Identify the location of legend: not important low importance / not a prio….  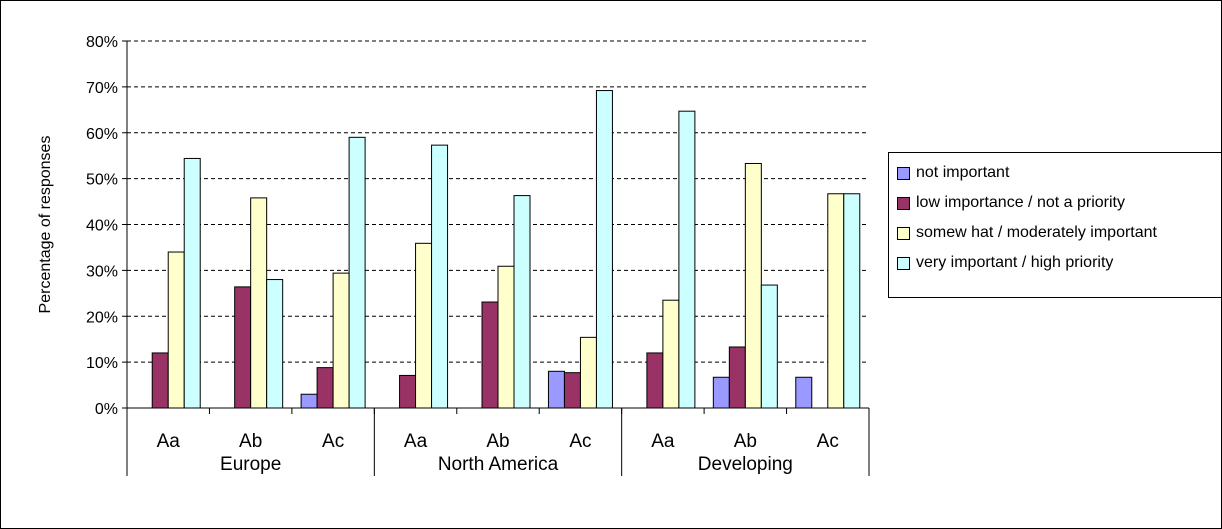
(1055, 225).